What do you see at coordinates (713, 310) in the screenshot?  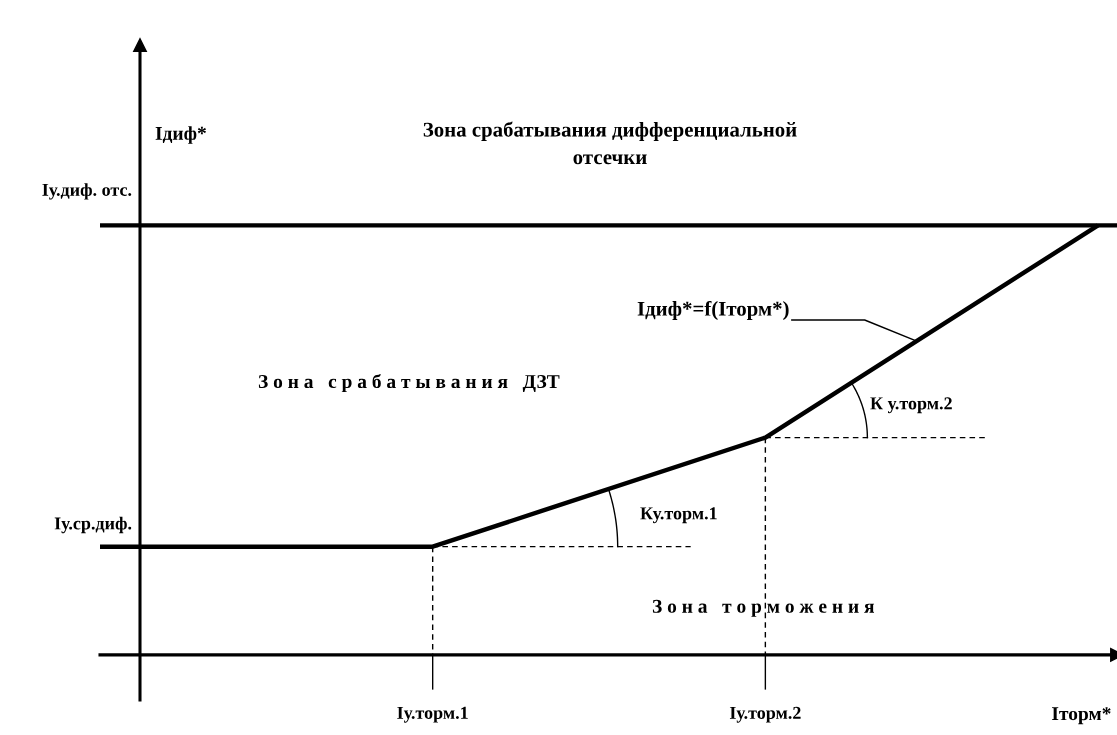 I see `annotation: Iдиф*=f(Iторм*)` at bounding box center [713, 310].